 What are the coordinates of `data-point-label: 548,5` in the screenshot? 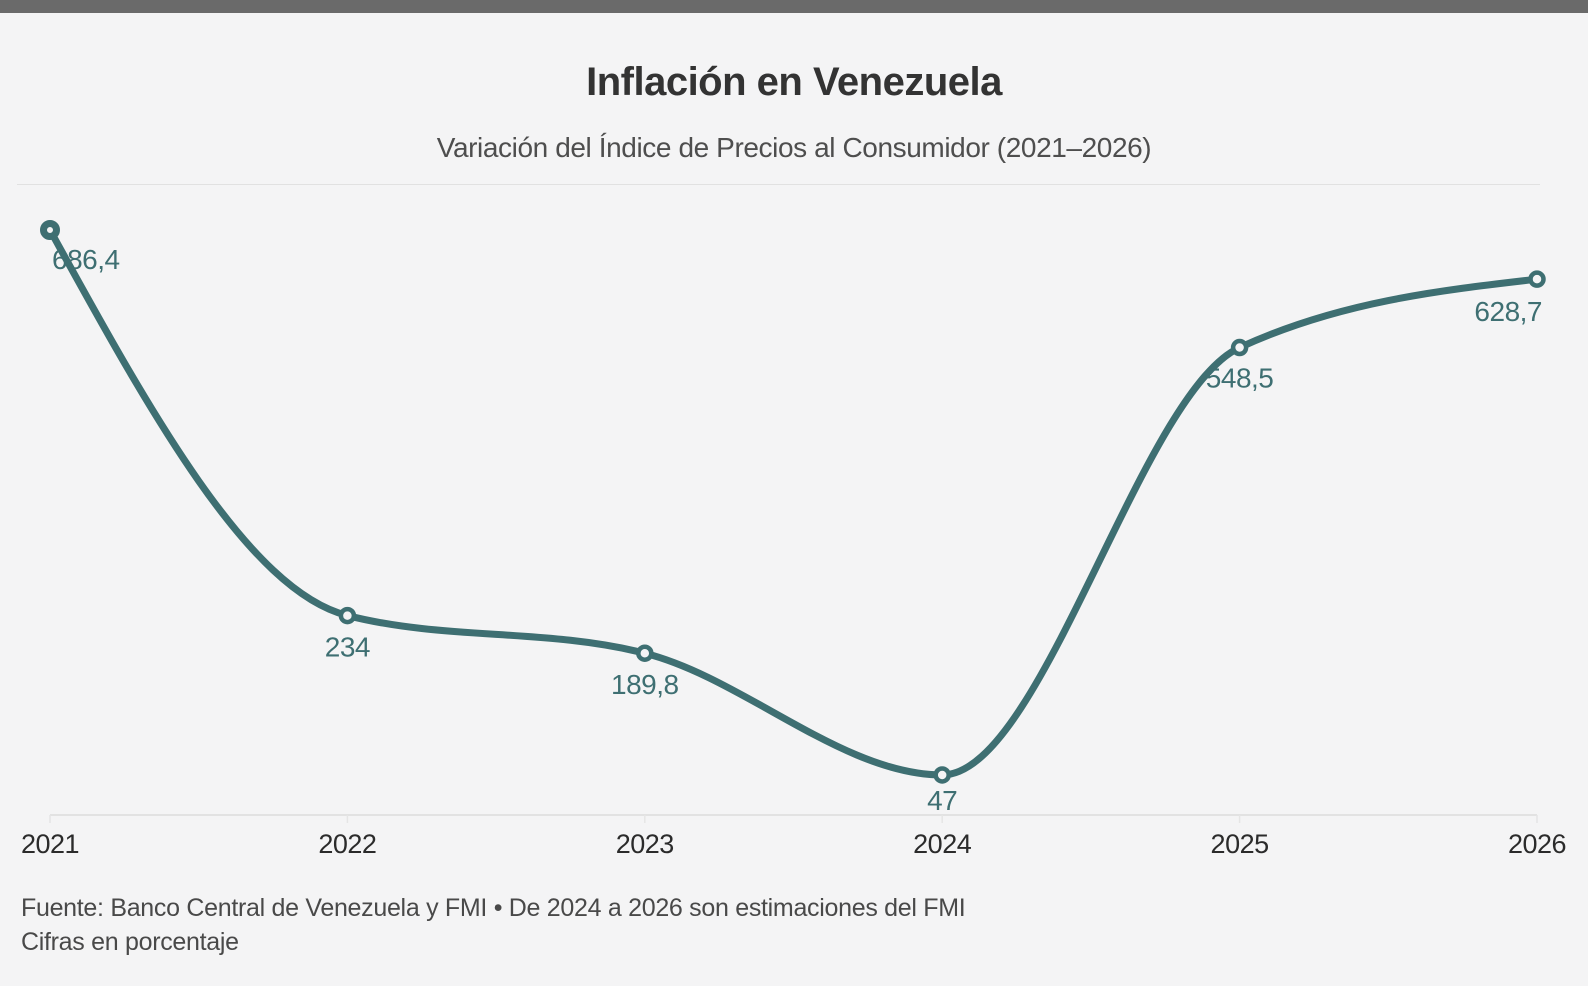 It's located at (1240, 378).